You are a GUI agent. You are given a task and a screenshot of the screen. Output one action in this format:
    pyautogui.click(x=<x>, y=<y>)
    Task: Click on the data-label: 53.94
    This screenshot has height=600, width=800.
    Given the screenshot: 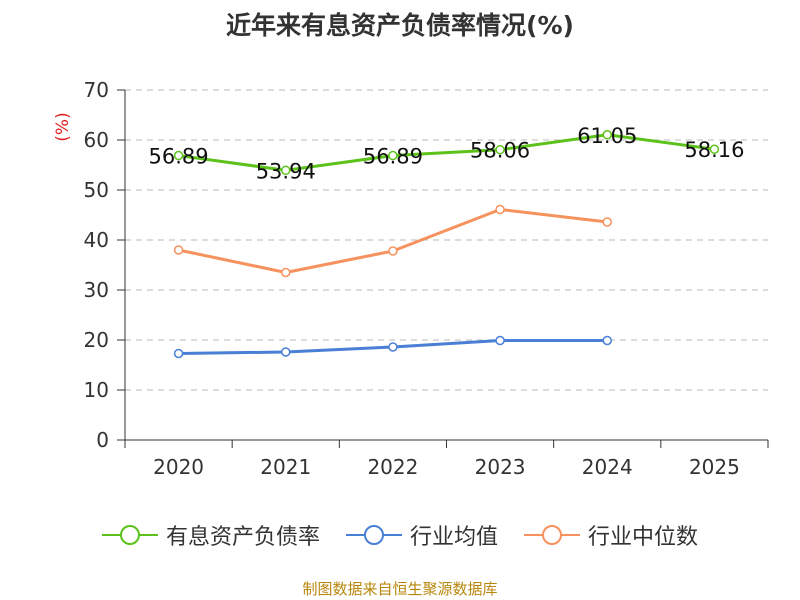 What is the action you would take?
    pyautogui.click(x=286, y=171)
    